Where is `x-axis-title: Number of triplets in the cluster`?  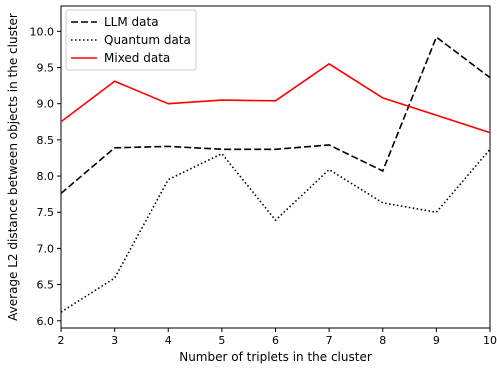
x-axis-title: Number of triplets in the cluster is located at coordinates (275, 357).